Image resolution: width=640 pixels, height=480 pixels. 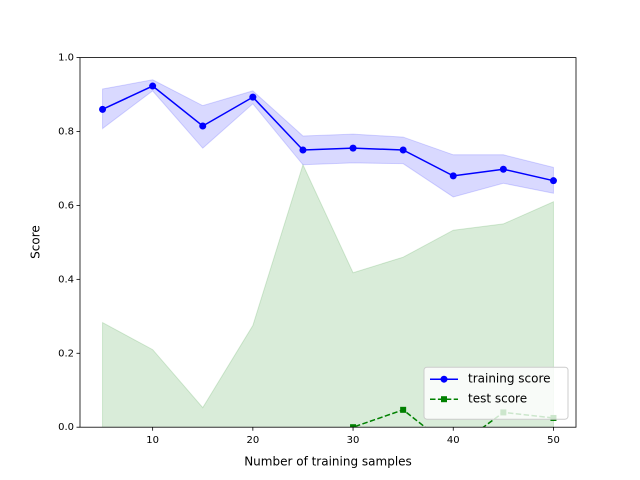 What do you see at coordinates (66, 427) in the screenshot?
I see `y-tick-label: 0.0` at bounding box center [66, 427].